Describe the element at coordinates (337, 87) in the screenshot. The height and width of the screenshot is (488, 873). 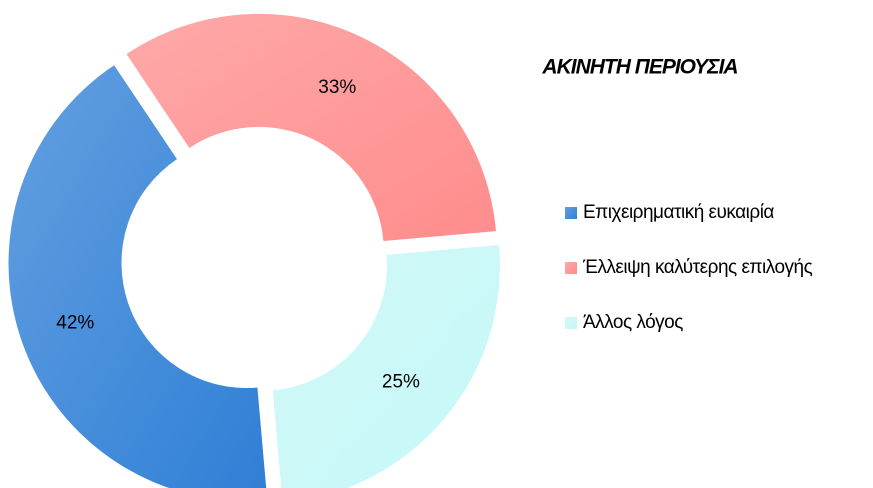
I see `data-label: 33%` at that location.